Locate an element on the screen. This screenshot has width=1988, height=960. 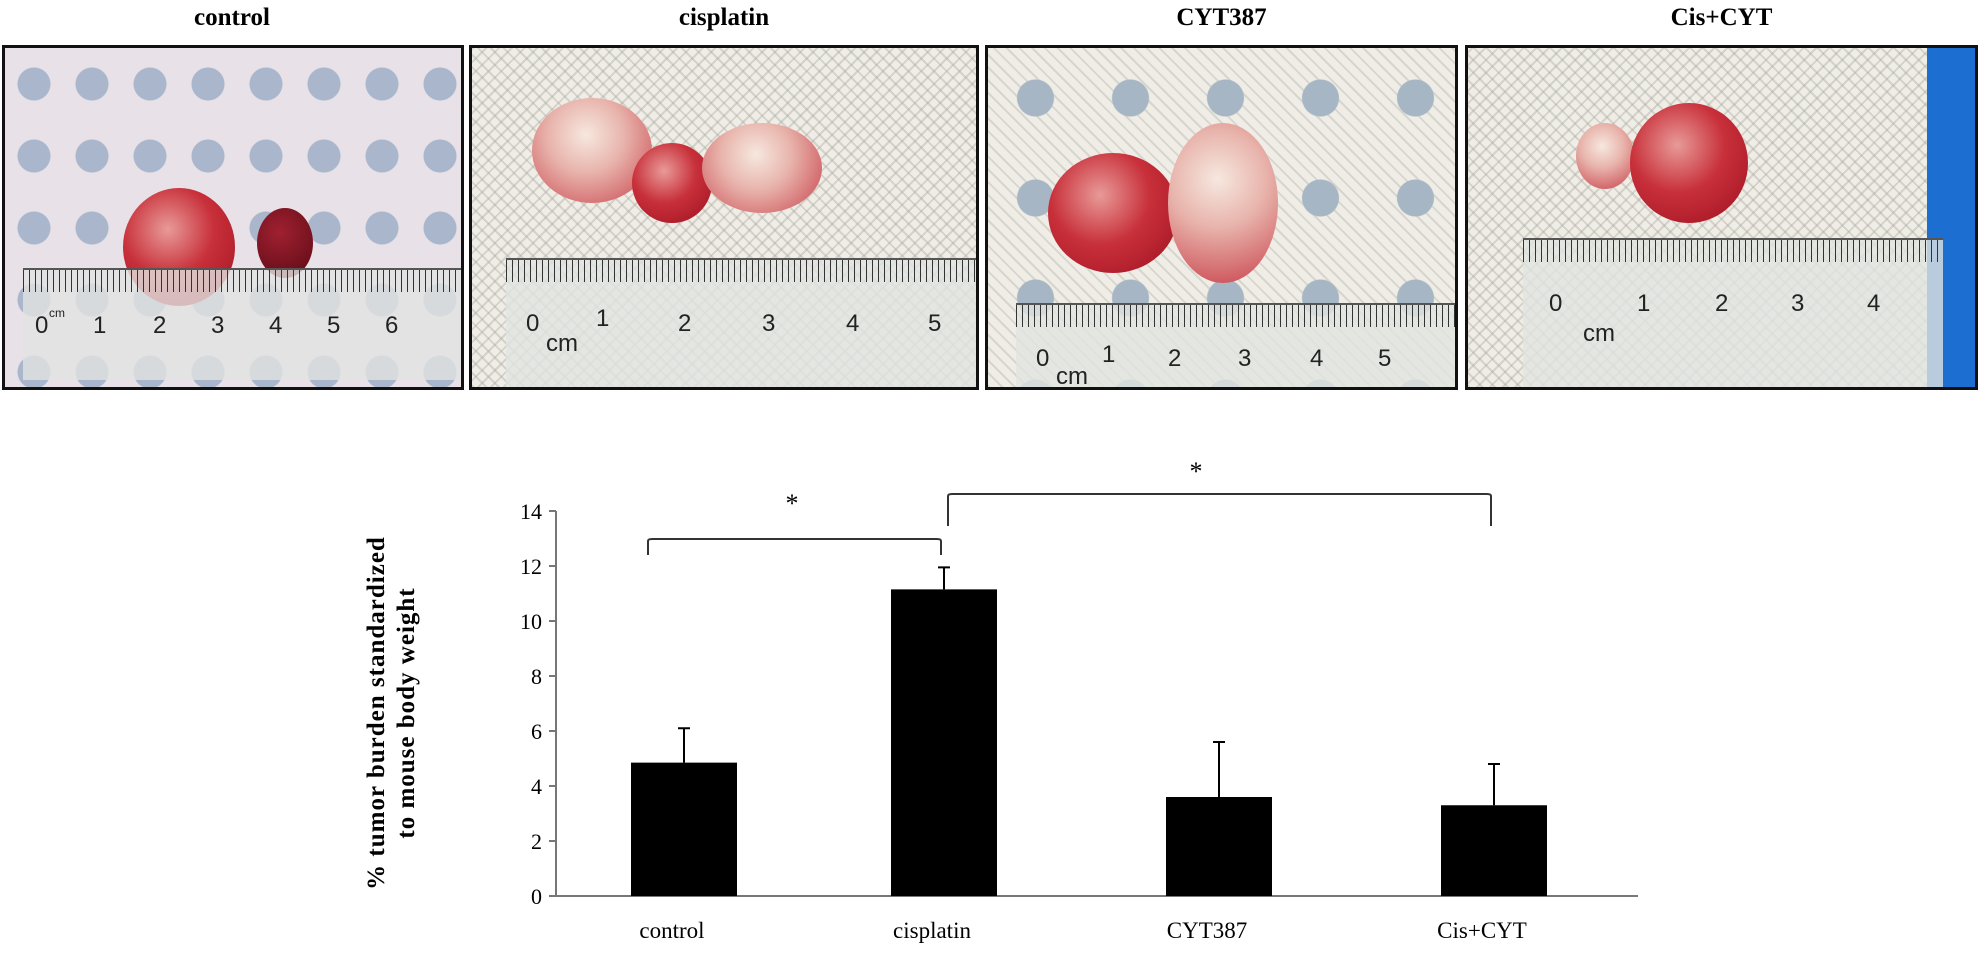
y-tick-label: 2 is located at coordinates (536, 841).